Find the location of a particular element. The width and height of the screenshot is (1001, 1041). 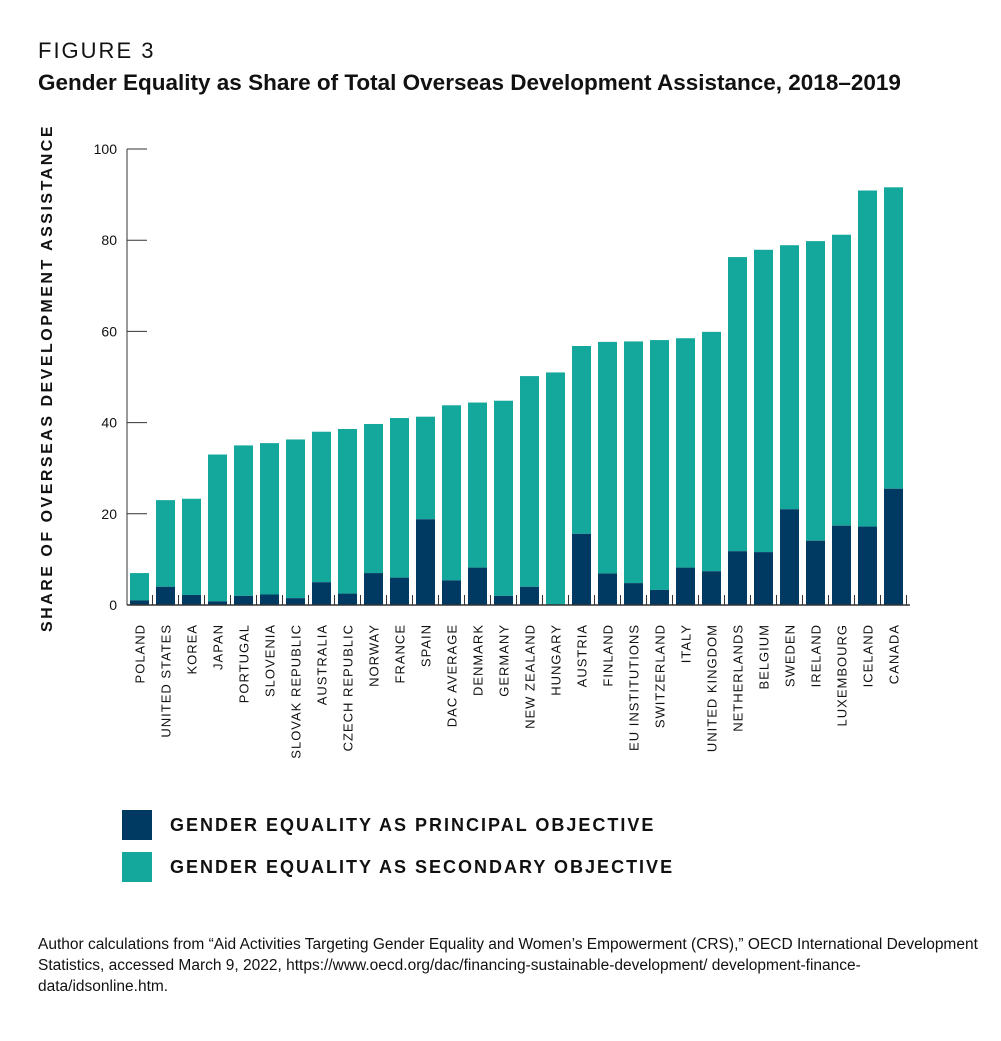

figure-label: FIGURE 3 is located at coordinates (97, 50).